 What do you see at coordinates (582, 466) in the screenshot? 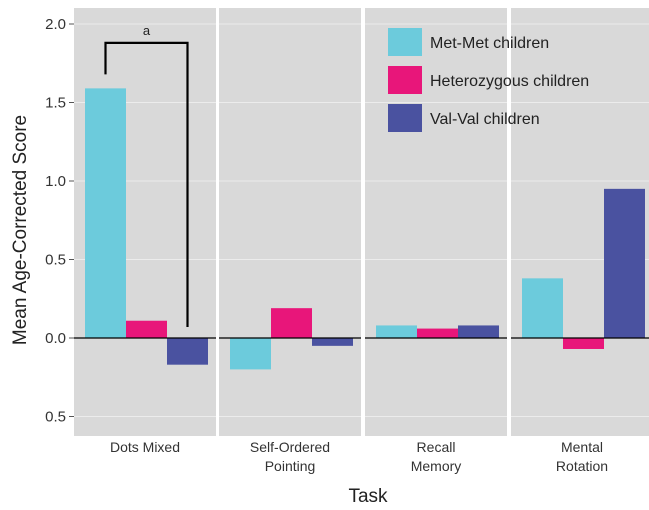
I see `x-category-label: Rotation` at bounding box center [582, 466].